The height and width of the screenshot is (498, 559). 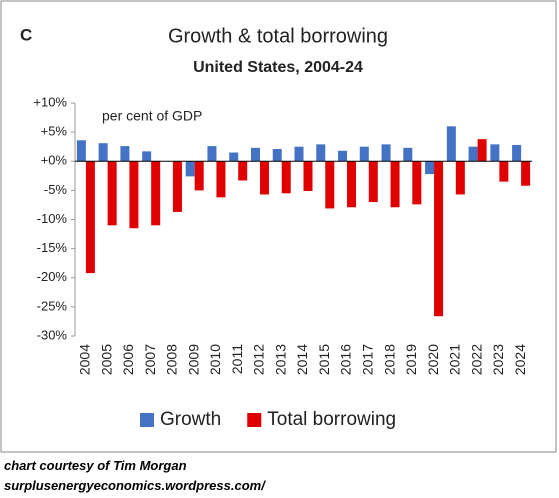 I want to click on y-tick-label: -25%, so click(x=52, y=305).